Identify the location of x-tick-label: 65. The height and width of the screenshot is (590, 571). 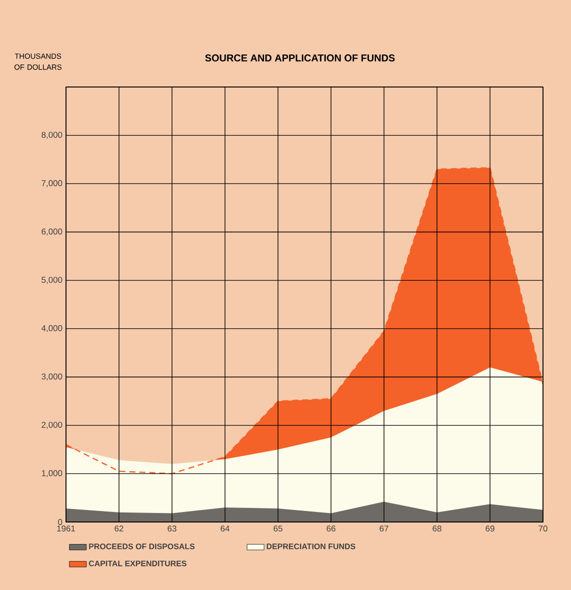
(278, 529).